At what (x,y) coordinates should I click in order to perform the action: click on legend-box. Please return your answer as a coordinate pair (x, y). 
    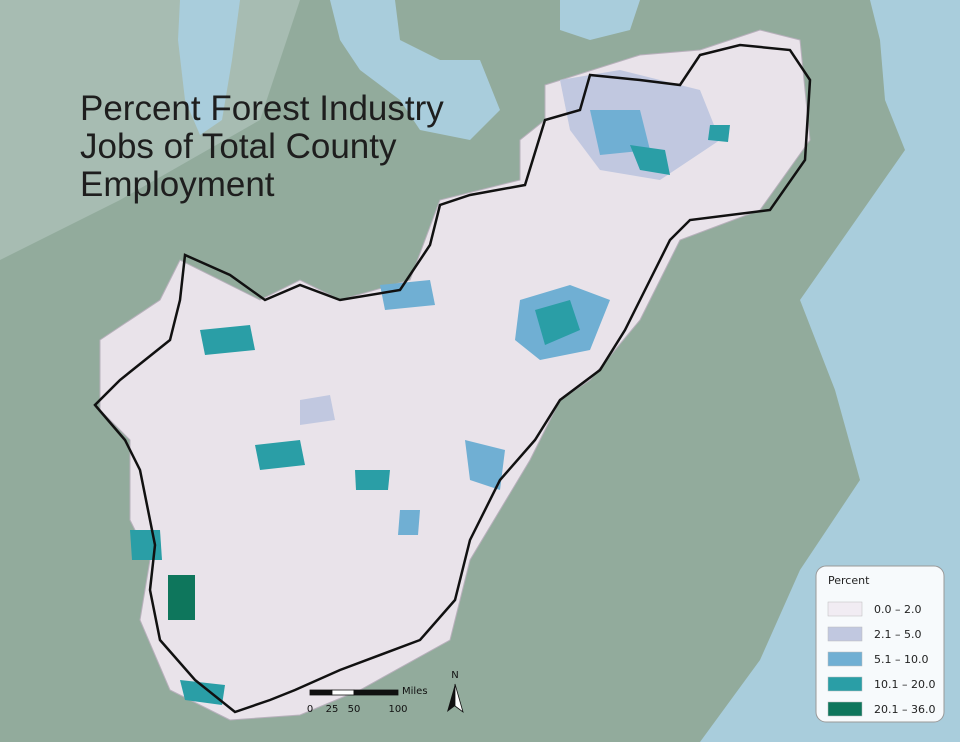
    Looking at the image, I should click on (880, 644).